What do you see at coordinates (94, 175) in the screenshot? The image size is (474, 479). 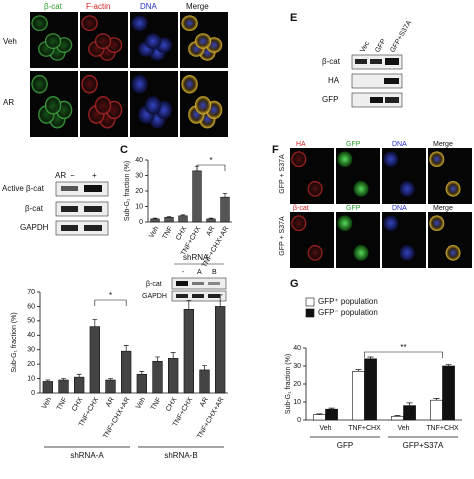 I see `lane-label: +` at bounding box center [94, 175].